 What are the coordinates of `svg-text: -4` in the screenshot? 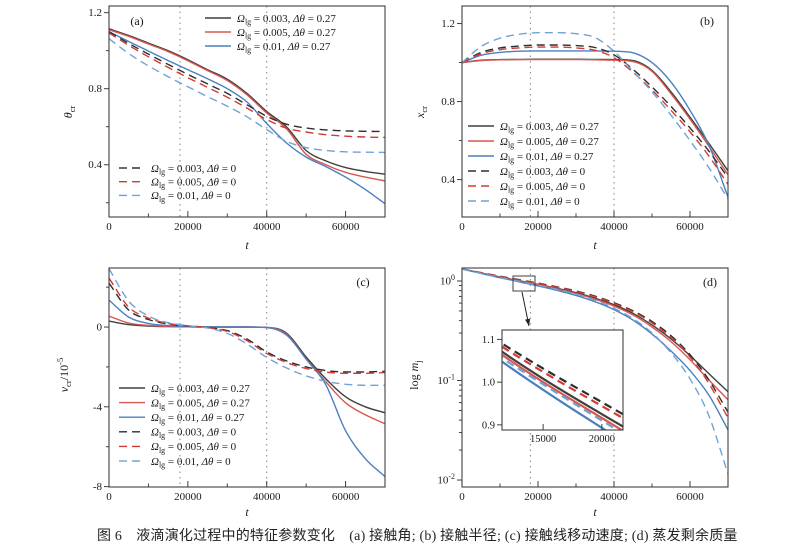 It's located at (98, 407).